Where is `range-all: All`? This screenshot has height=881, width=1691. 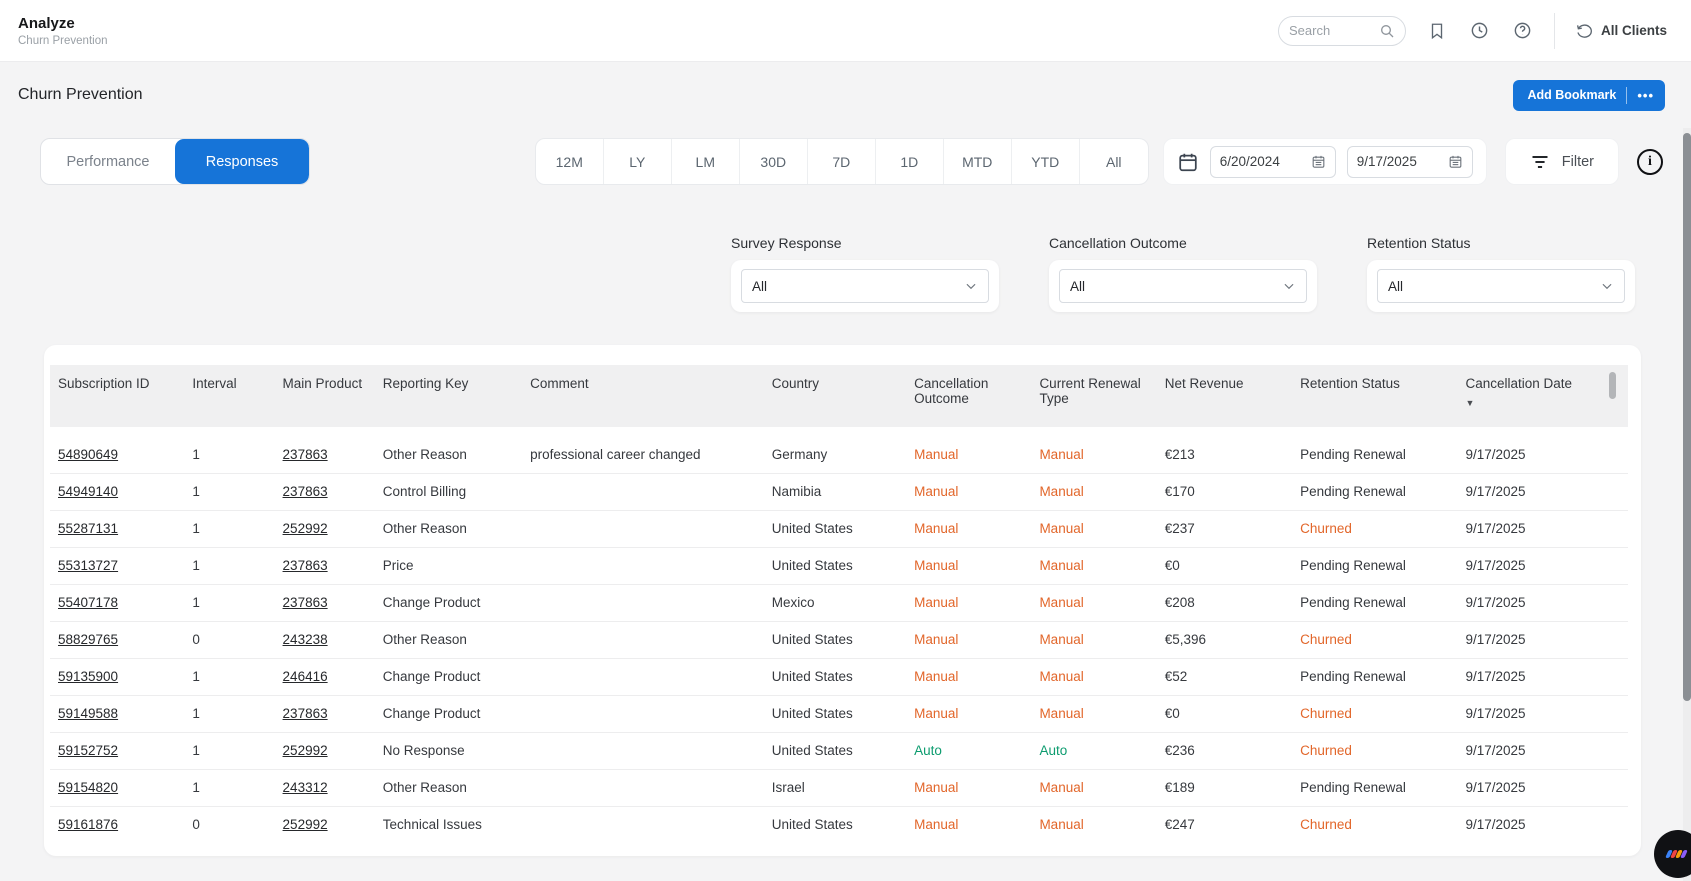 range-all: All is located at coordinates (1114, 161).